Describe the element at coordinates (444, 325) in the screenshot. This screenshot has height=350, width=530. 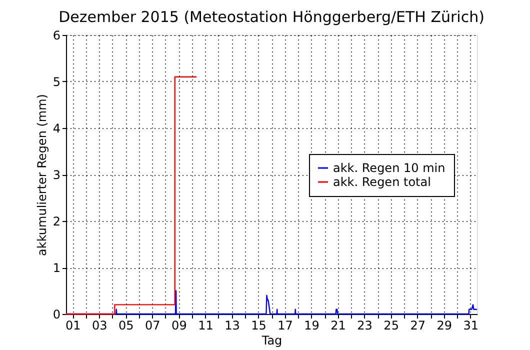
I see `x-tick-label: 29` at that location.